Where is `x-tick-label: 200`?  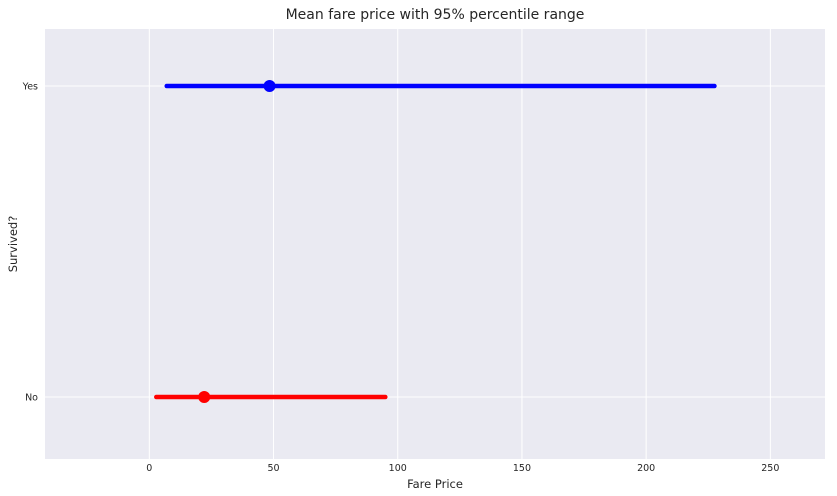
x-tick-label: 200 is located at coordinates (646, 468).